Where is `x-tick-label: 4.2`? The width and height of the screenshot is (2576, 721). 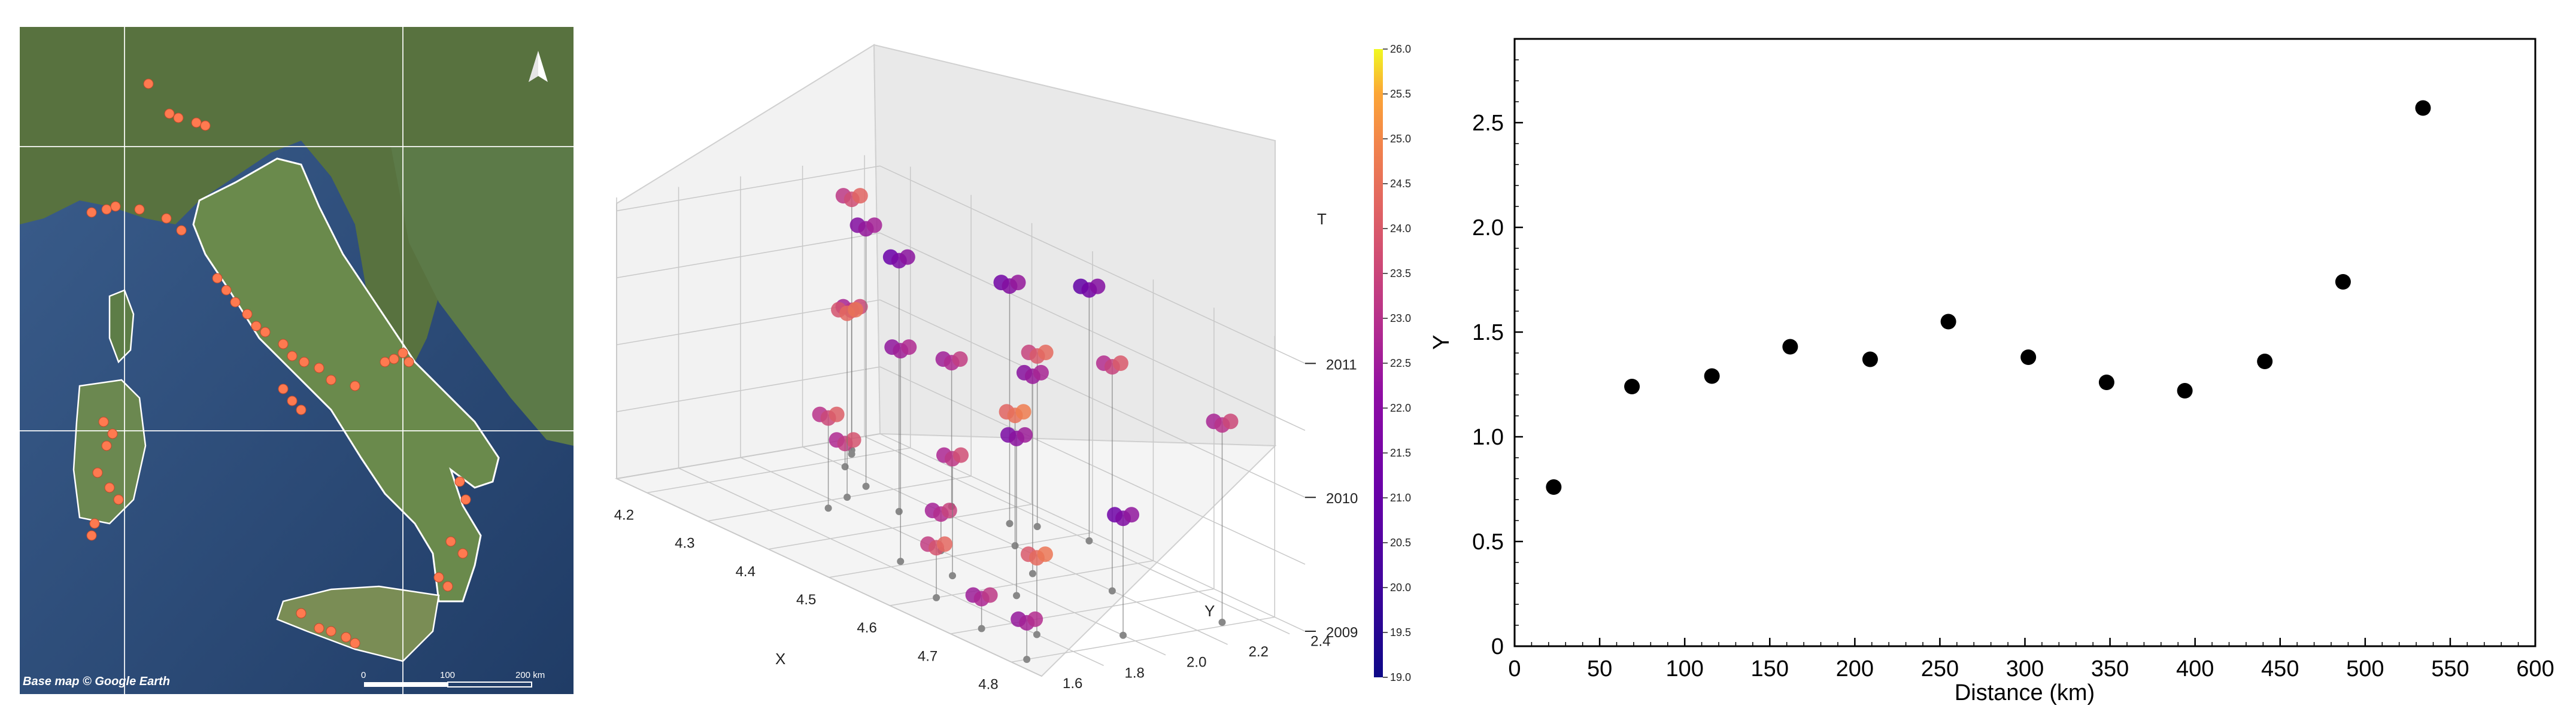 x-tick-label: 4.2 is located at coordinates (624, 515).